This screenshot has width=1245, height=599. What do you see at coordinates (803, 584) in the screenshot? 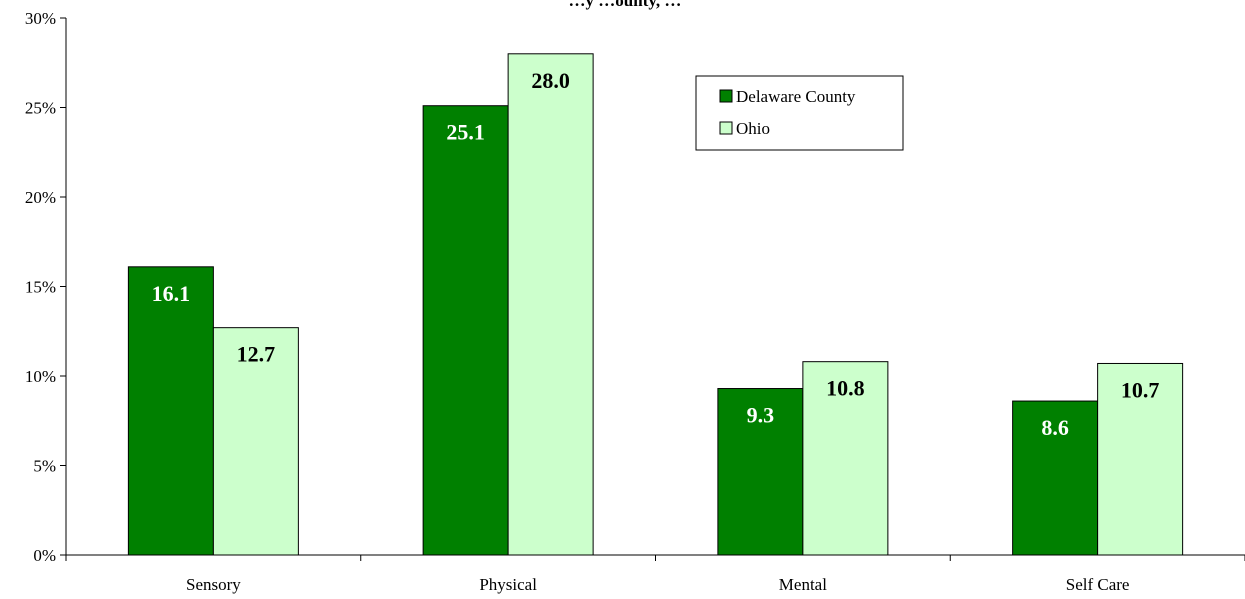
I see `x-category-label: Mental` at bounding box center [803, 584].